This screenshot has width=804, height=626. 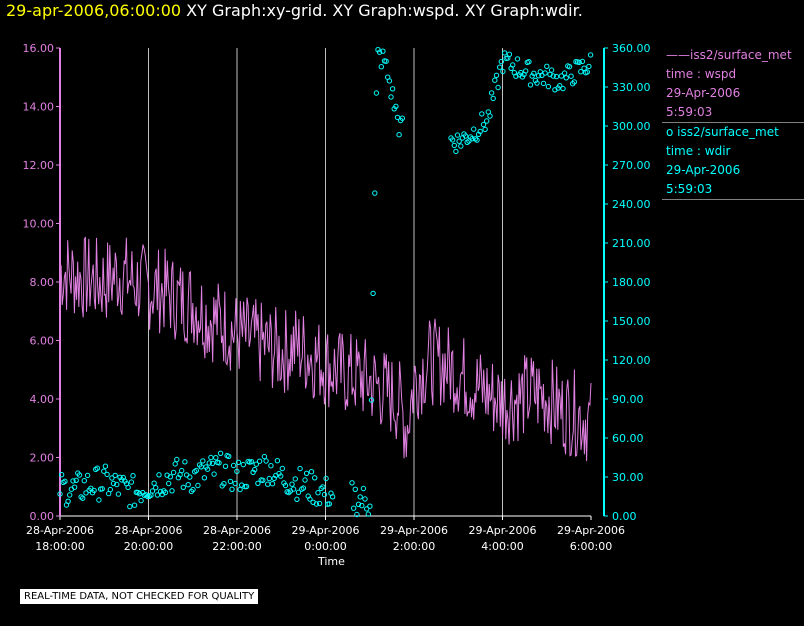 I want to click on legend-wdir-var: time : wdir, so click(x=698, y=151).